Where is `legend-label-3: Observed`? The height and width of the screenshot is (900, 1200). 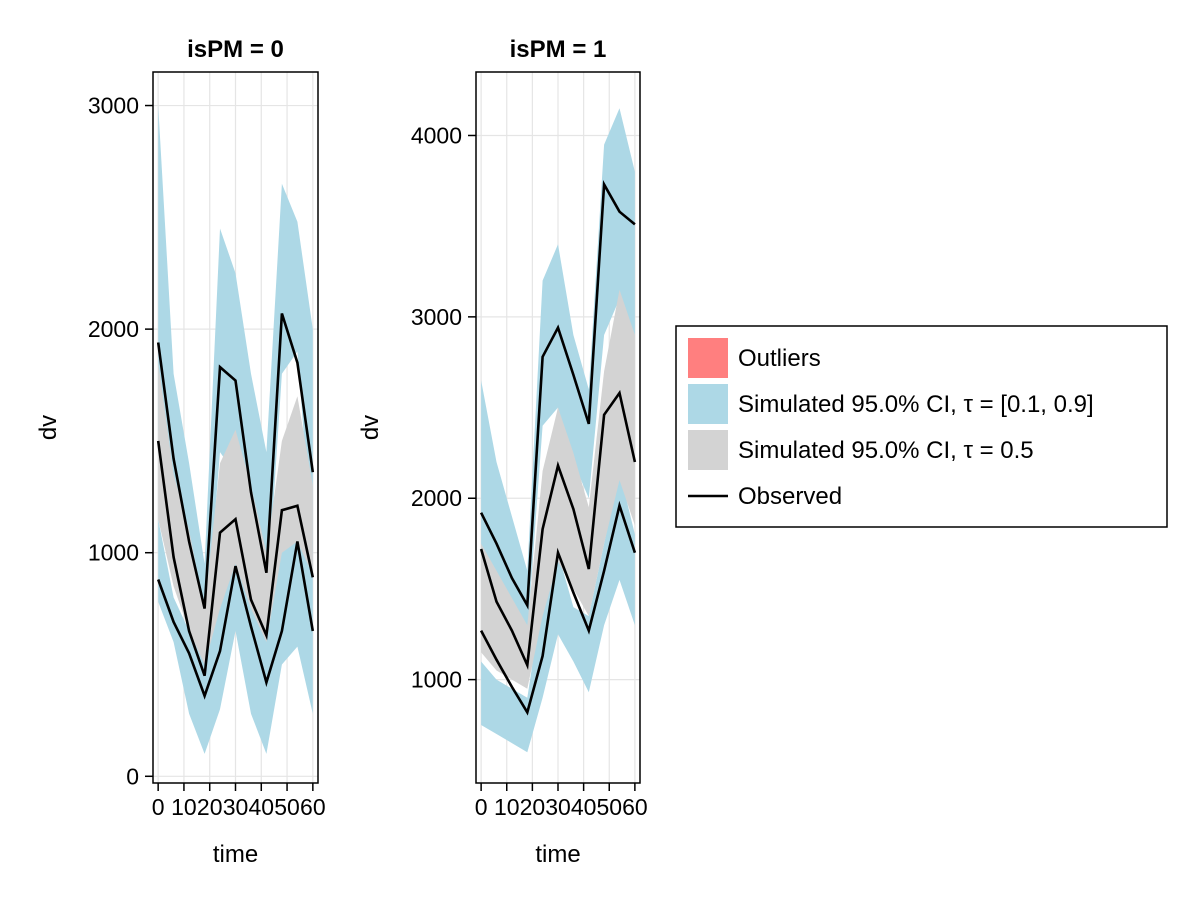
legend-label-3: Observed is located at coordinates (790, 496).